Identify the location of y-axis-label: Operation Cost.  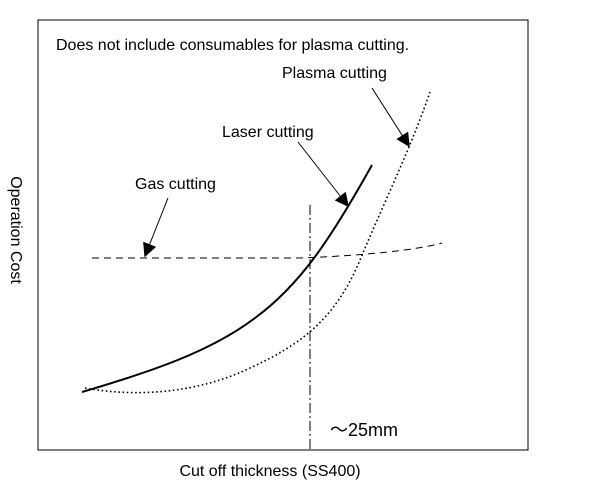
(15, 230).